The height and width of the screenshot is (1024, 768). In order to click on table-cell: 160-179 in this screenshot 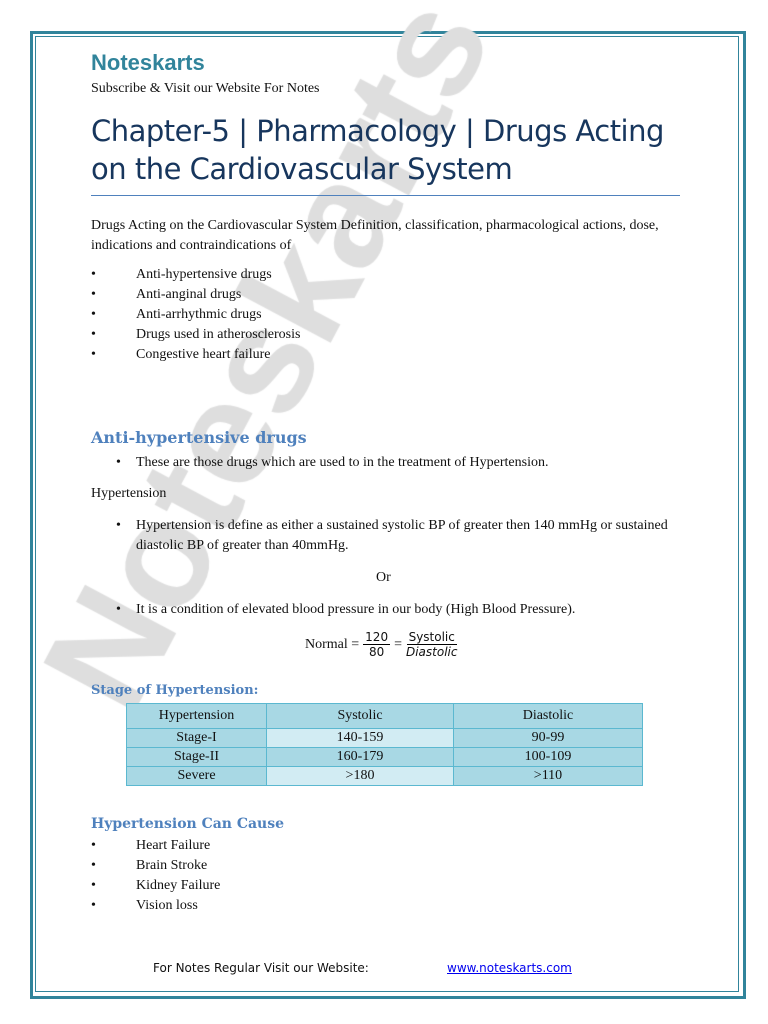, I will do `click(360, 757)`.